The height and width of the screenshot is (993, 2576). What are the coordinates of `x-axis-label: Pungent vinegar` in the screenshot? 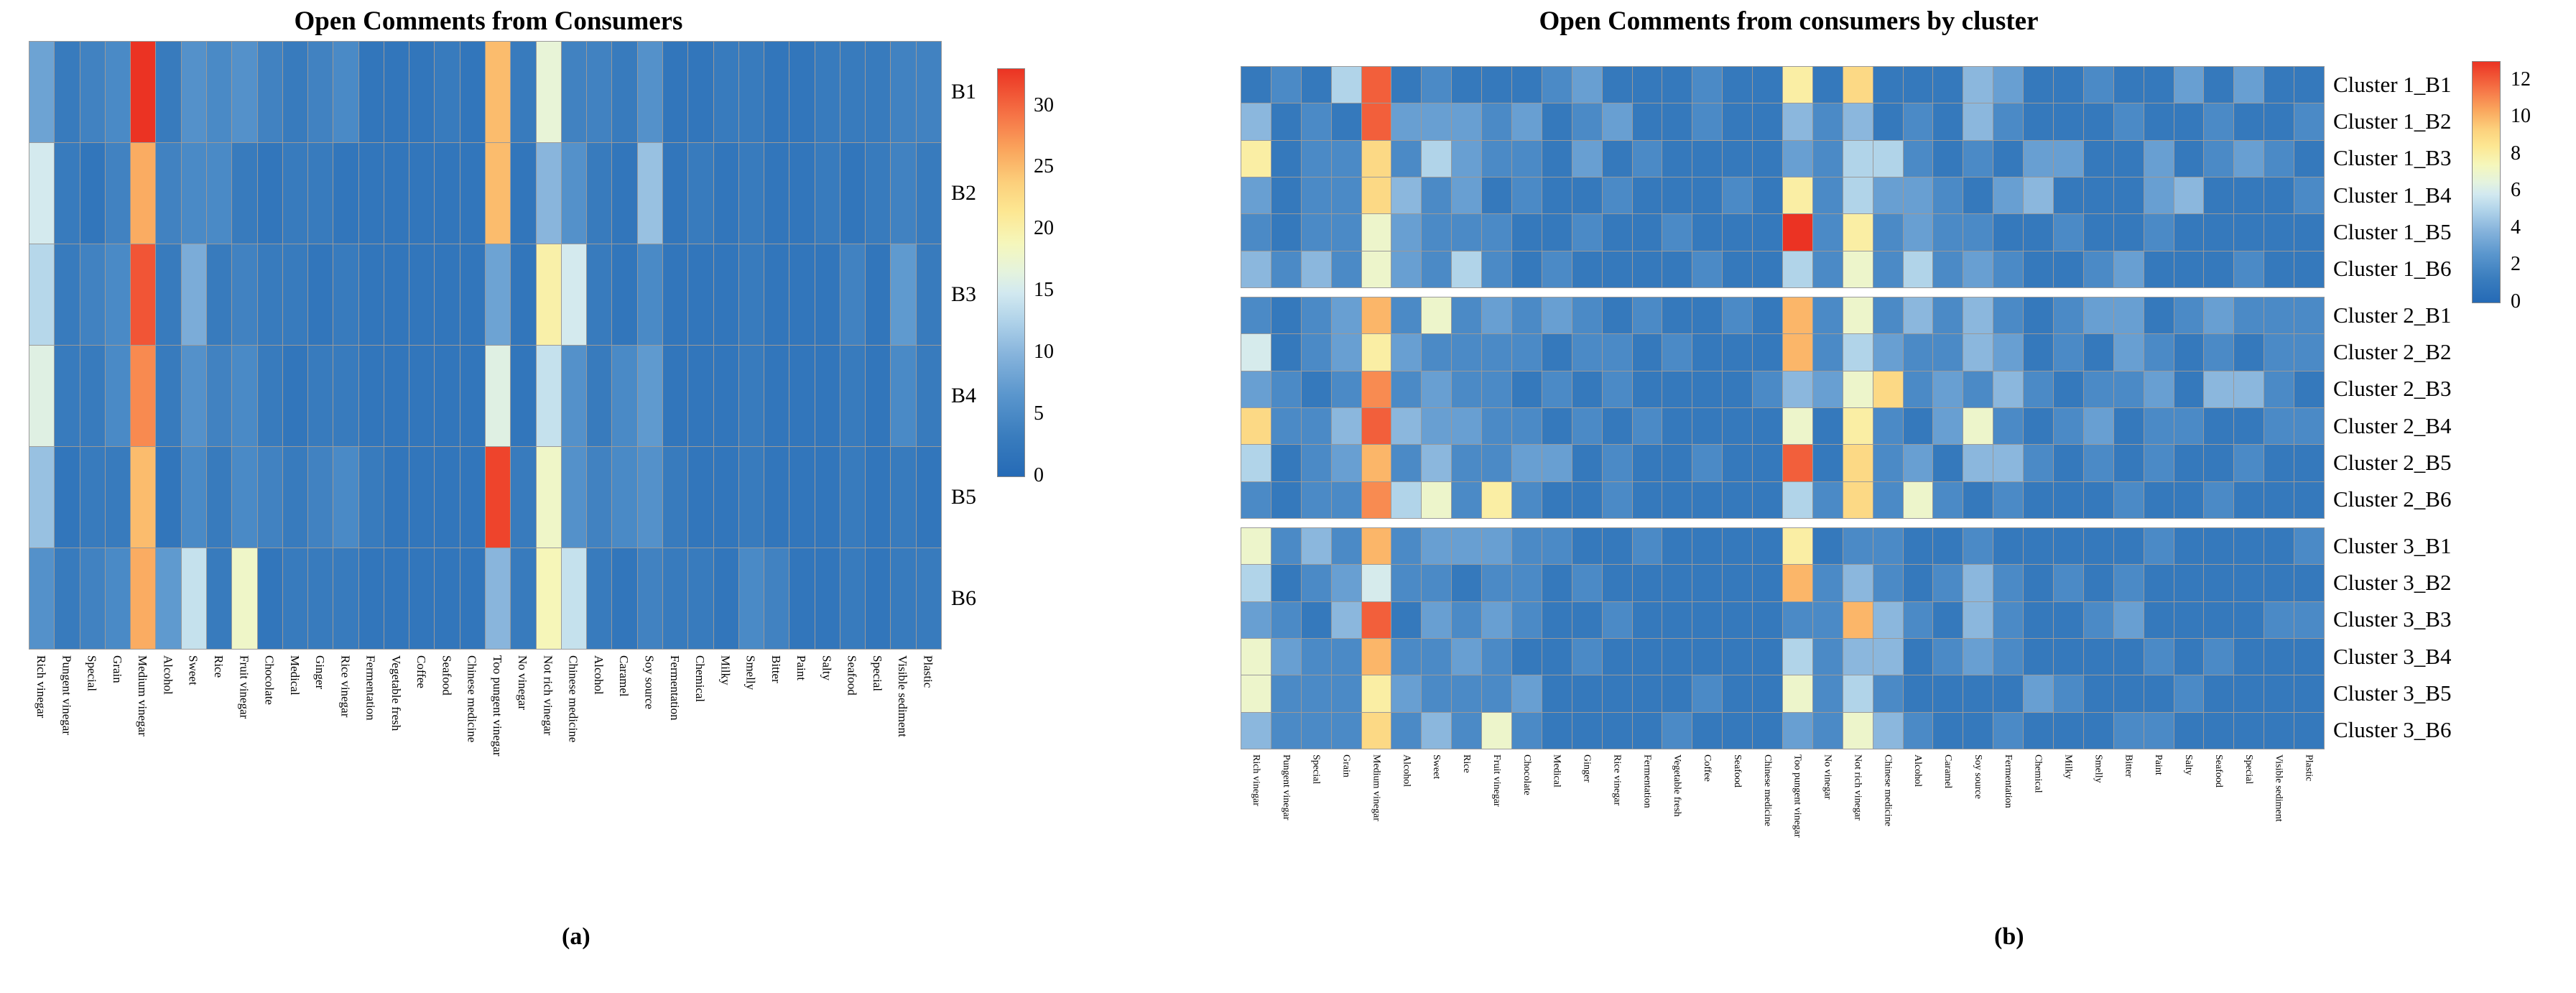 It's located at (67, 695).